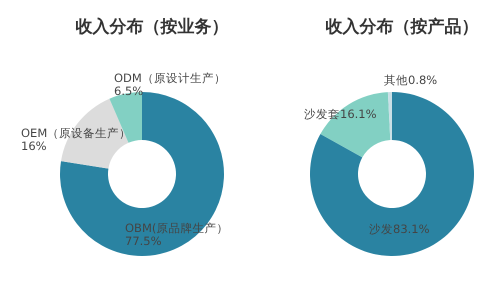 The image size is (500, 281). What do you see at coordinates (170, 78) in the screenshot?
I see `slice-label: ODM（原设计生产）` at bounding box center [170, 78].